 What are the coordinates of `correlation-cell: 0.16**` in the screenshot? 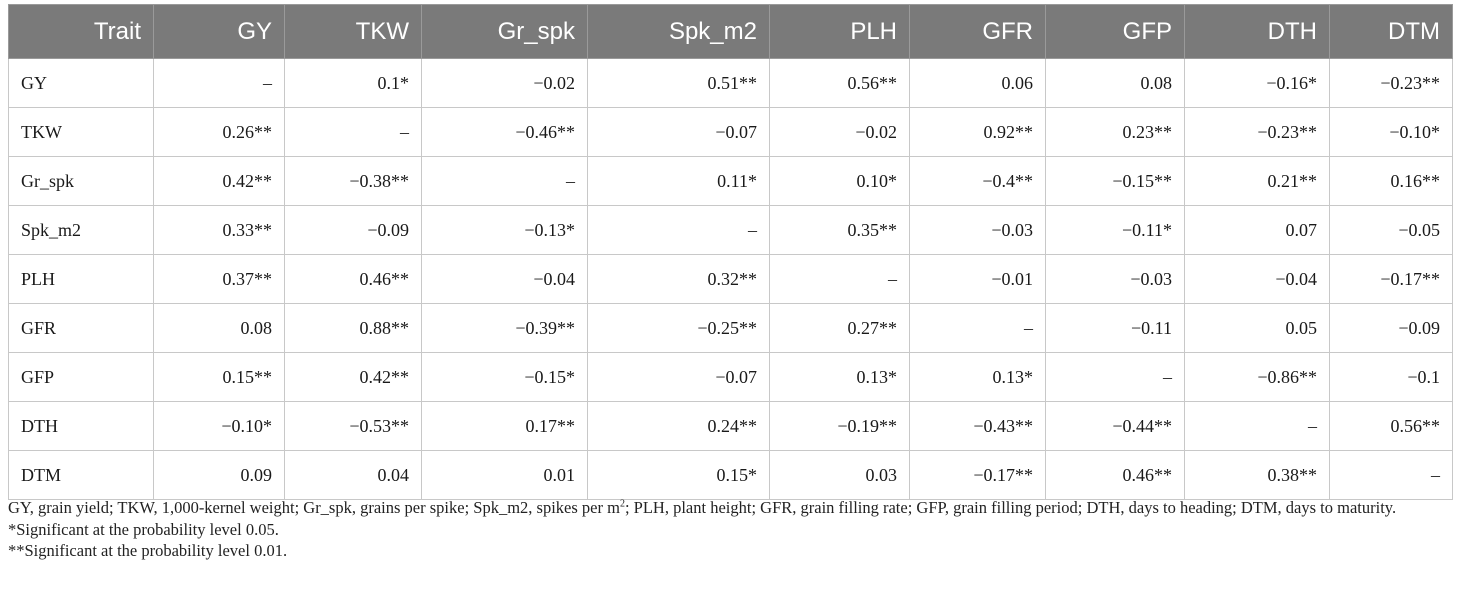 It's located at (1391, 181).